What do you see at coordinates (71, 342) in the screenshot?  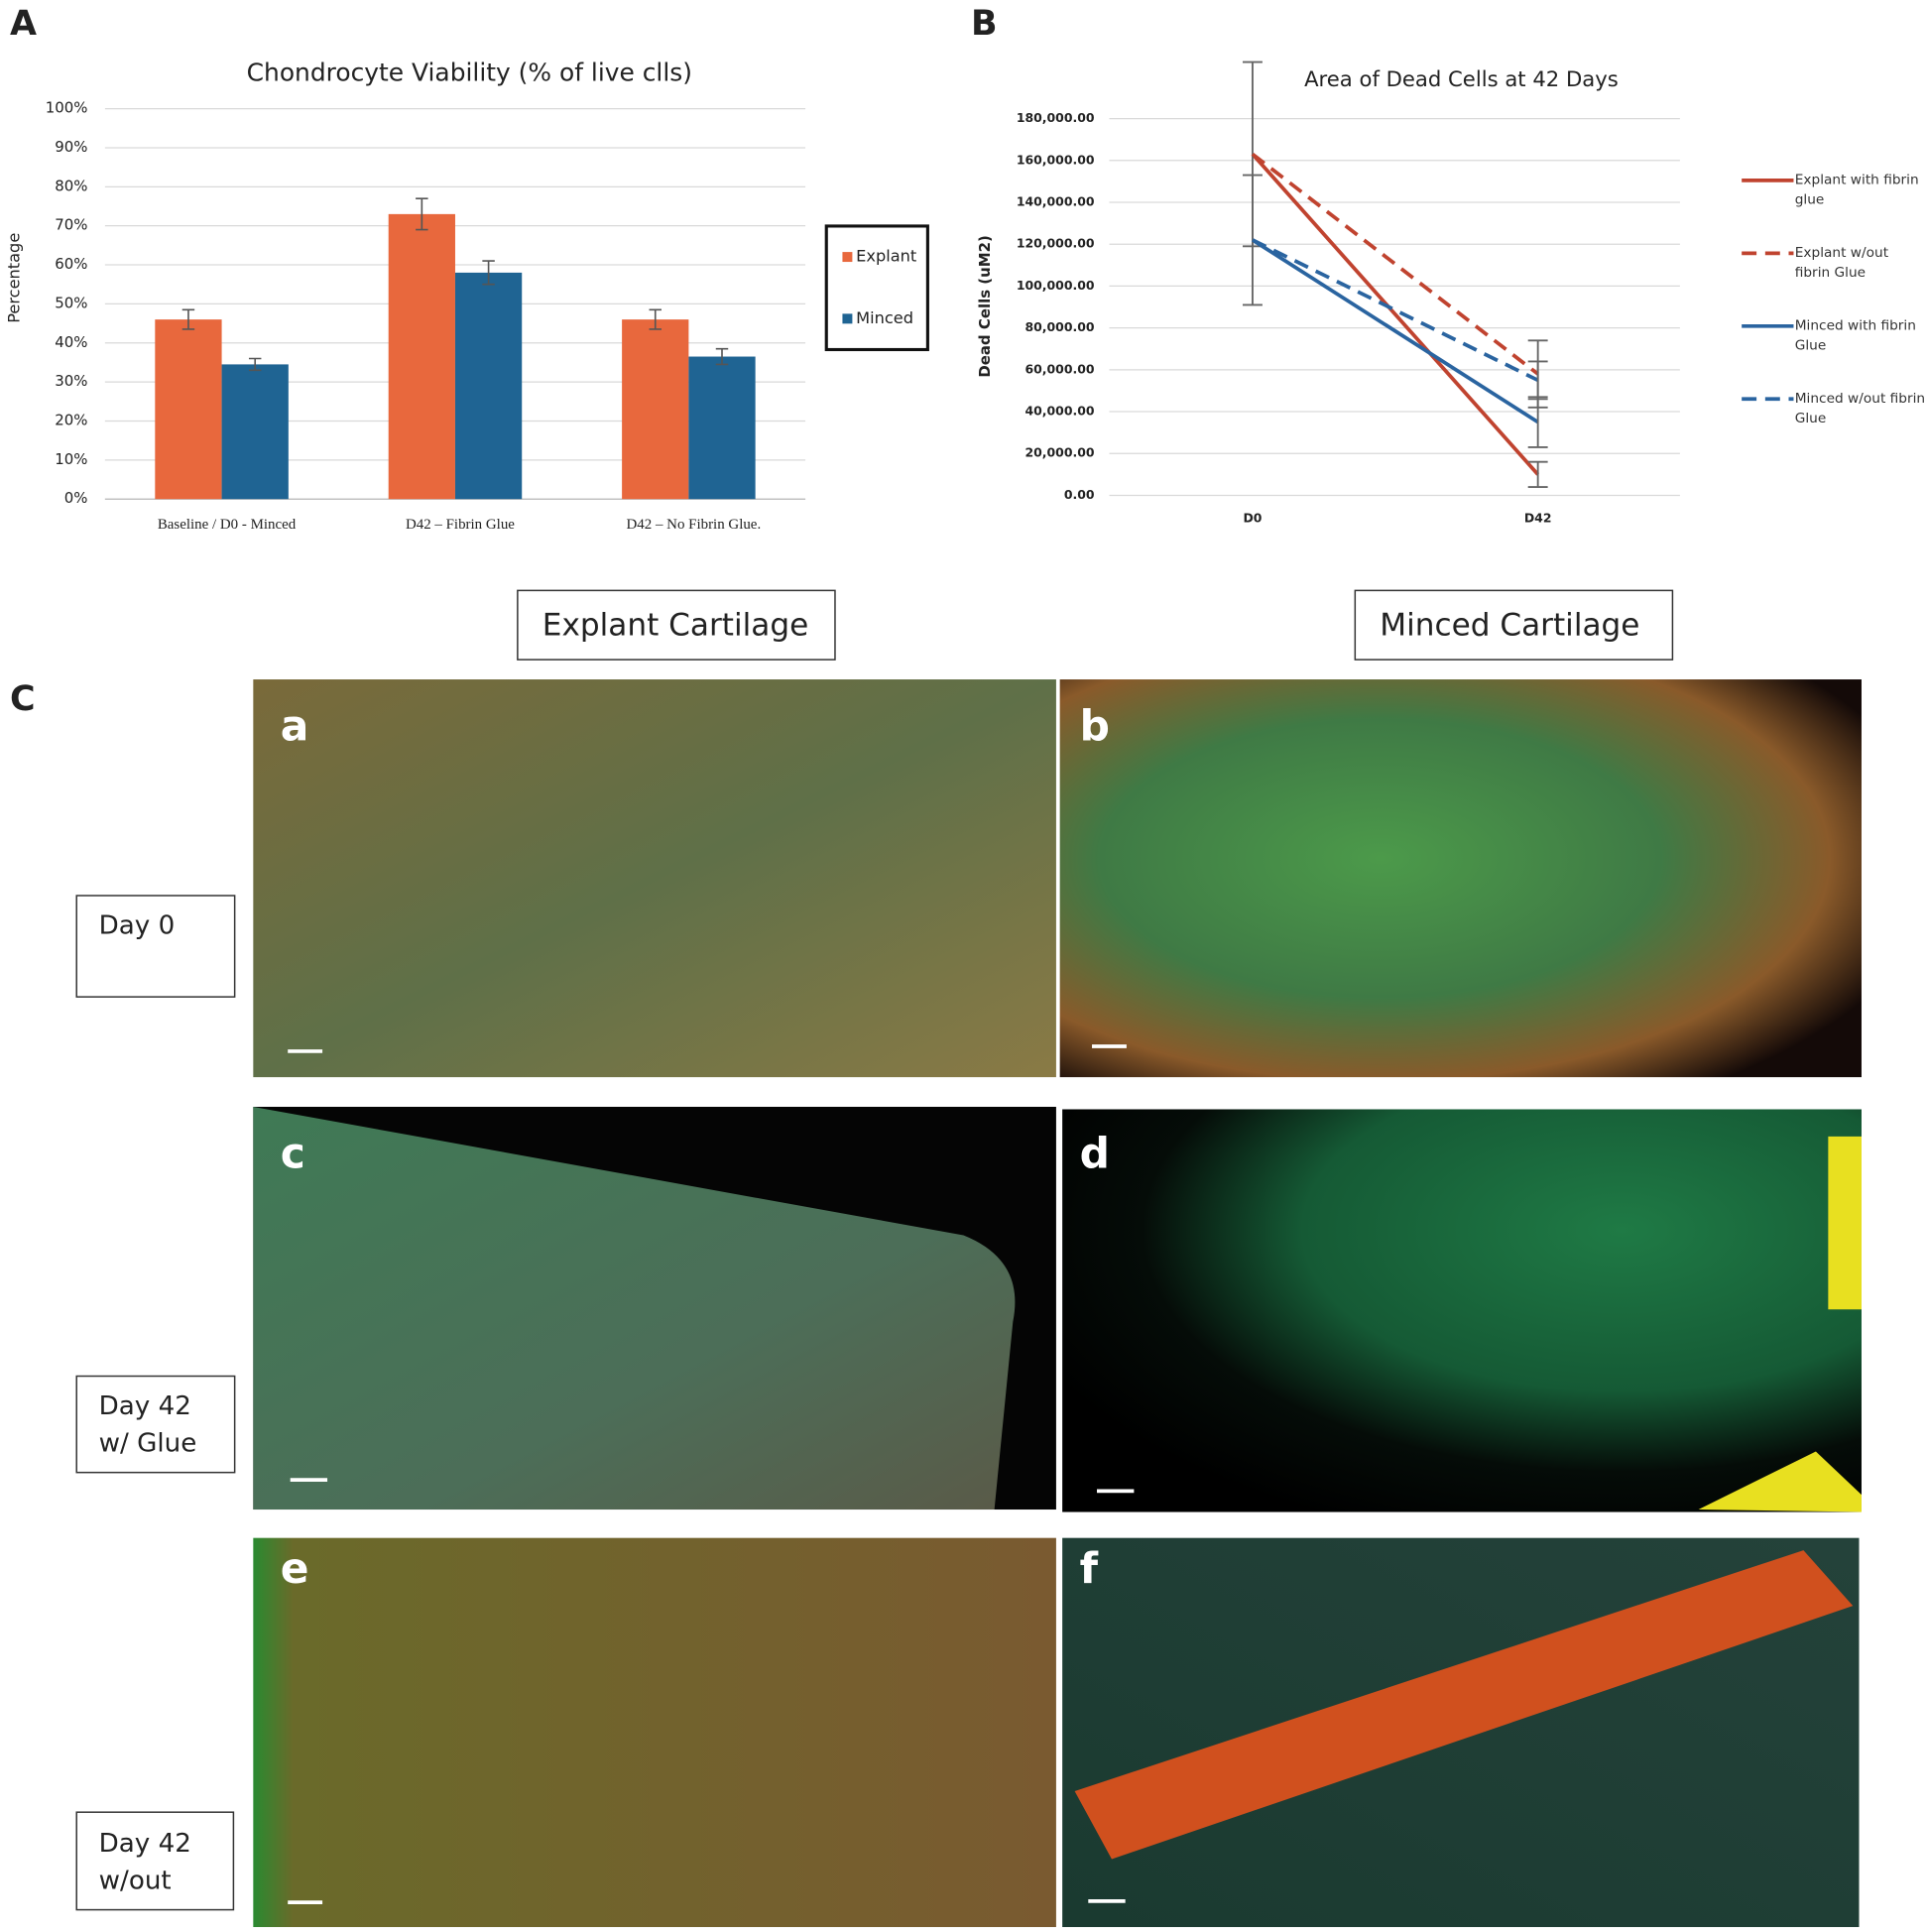 I see `y-tick-label: 40%` at bounding box center [71, 342].